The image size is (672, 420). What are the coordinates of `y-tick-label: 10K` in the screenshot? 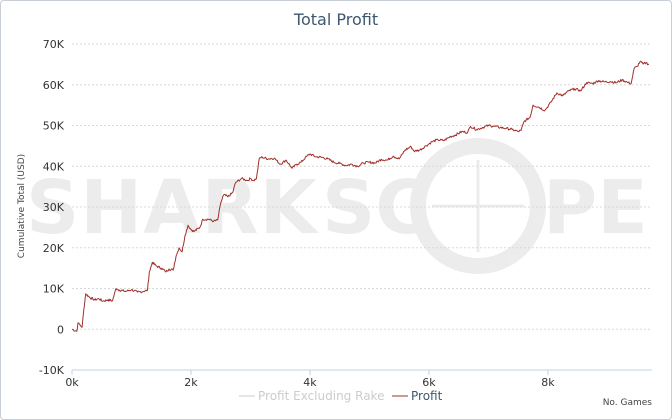 It's located at (54, 289).